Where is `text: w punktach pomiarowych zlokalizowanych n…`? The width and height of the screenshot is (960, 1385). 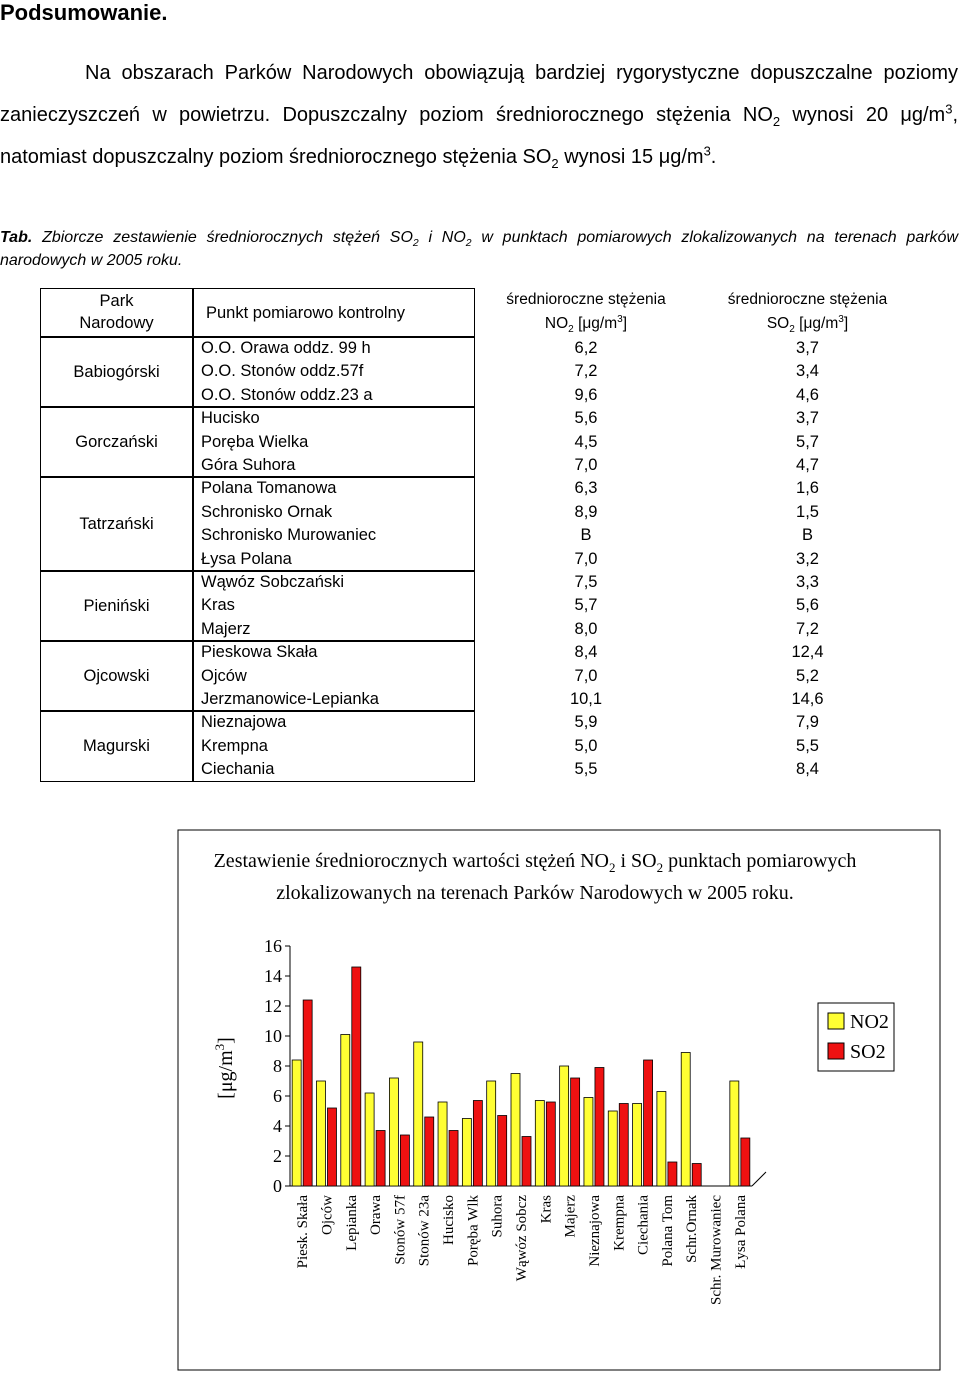
text: w punktach pomiarowych zlokalizowanych n… is located at coordinates (479, 249).